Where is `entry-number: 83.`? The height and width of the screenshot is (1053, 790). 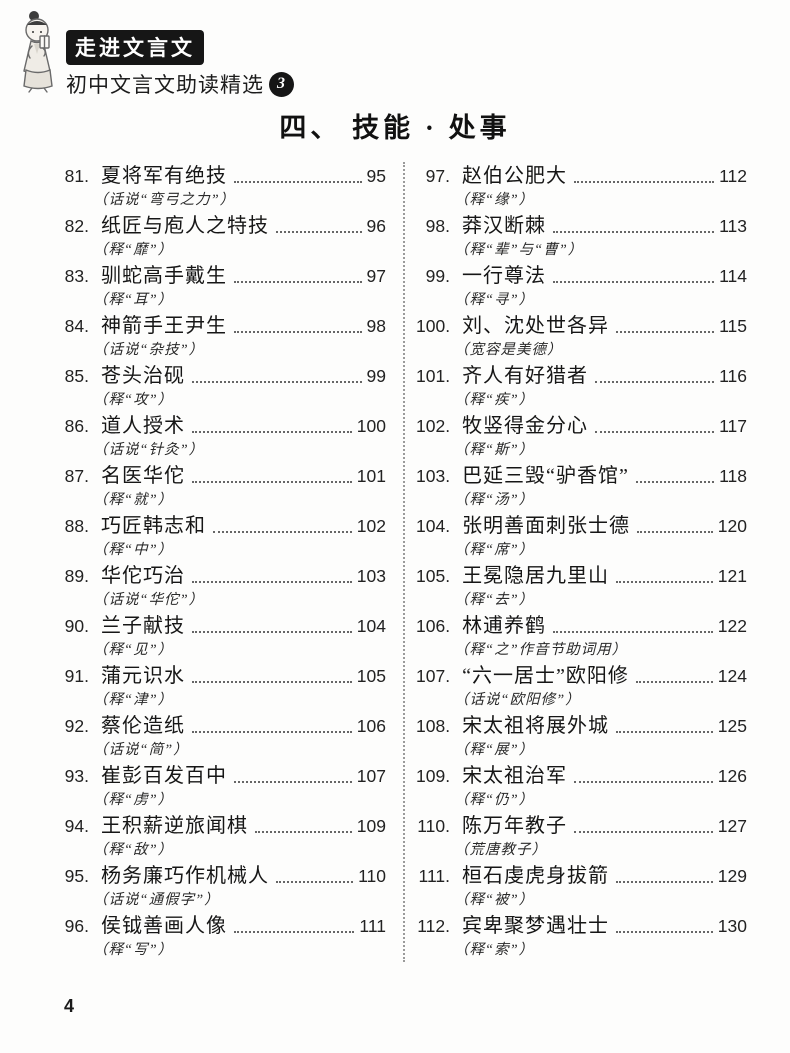
entry-number: 83. is located at coordinates (76, 276).